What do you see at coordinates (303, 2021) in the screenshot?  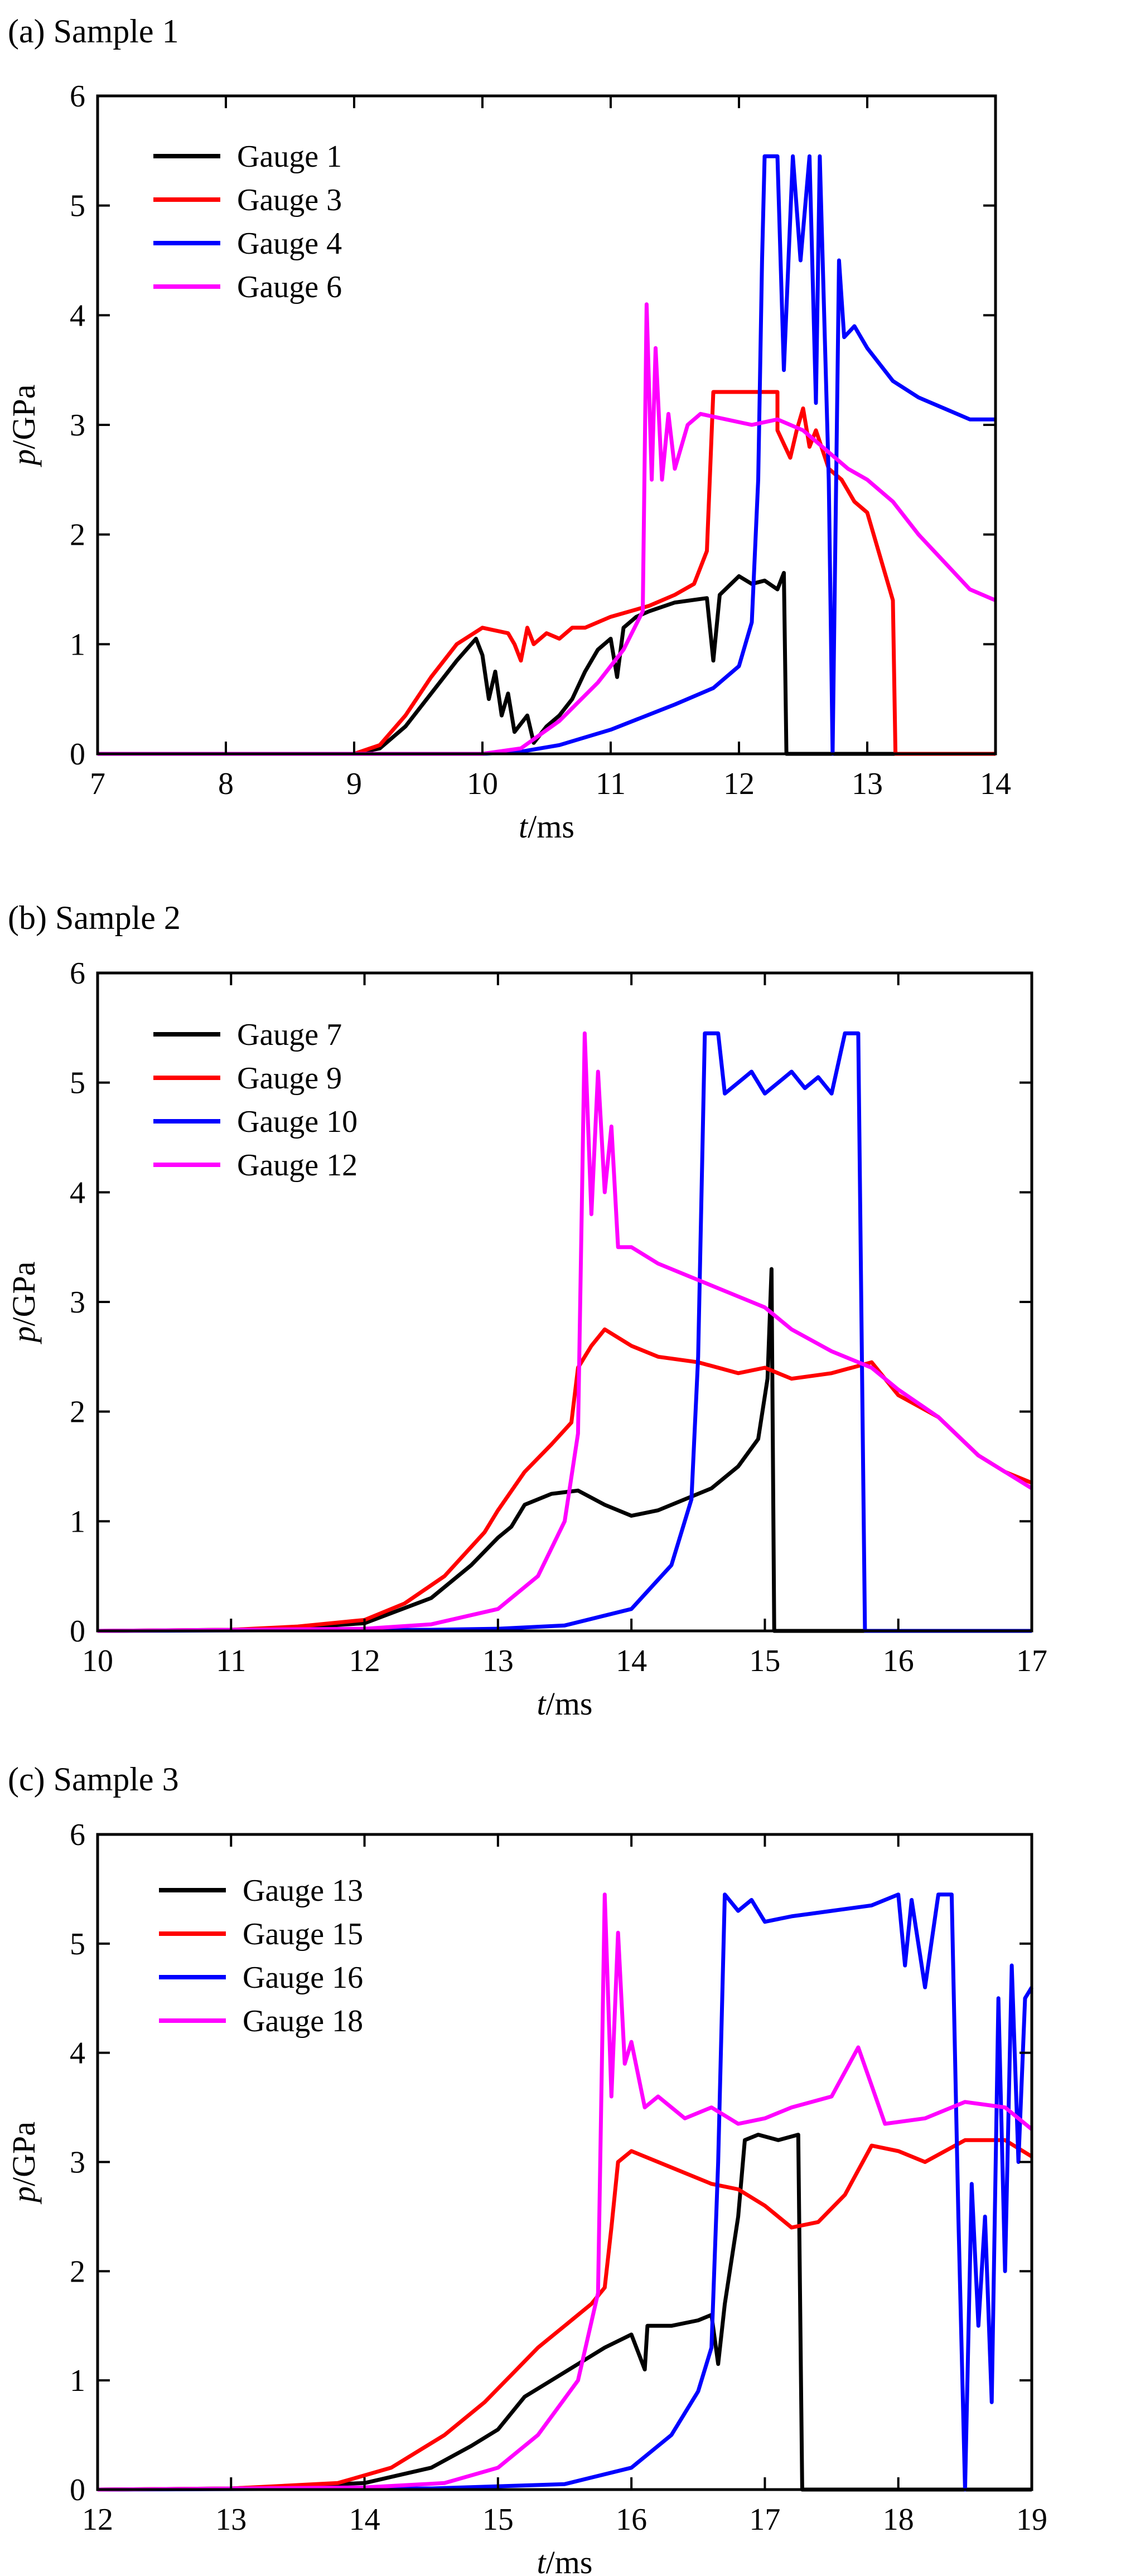 I see `legend-label: Gauge 18` at bounding box center [303, 2021].